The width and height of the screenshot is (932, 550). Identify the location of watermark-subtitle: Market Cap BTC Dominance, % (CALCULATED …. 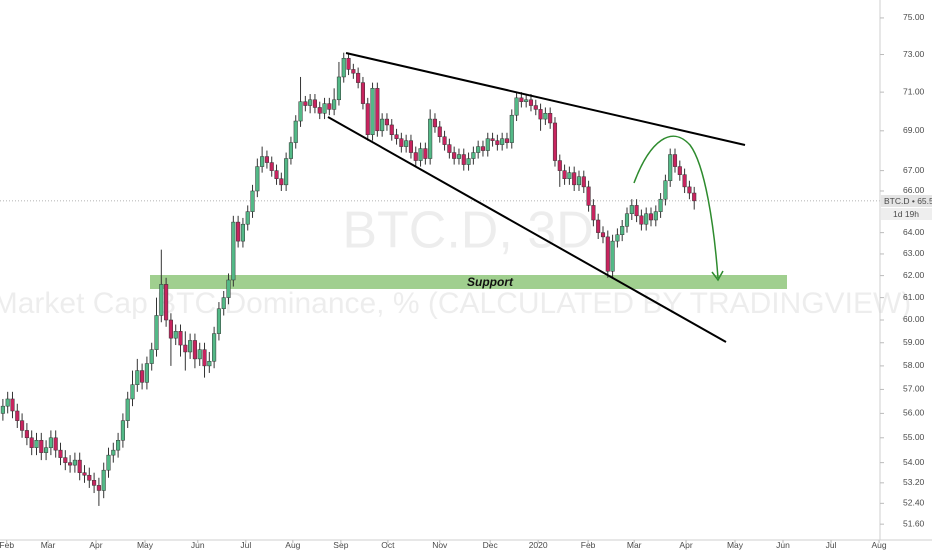
(455, 303).